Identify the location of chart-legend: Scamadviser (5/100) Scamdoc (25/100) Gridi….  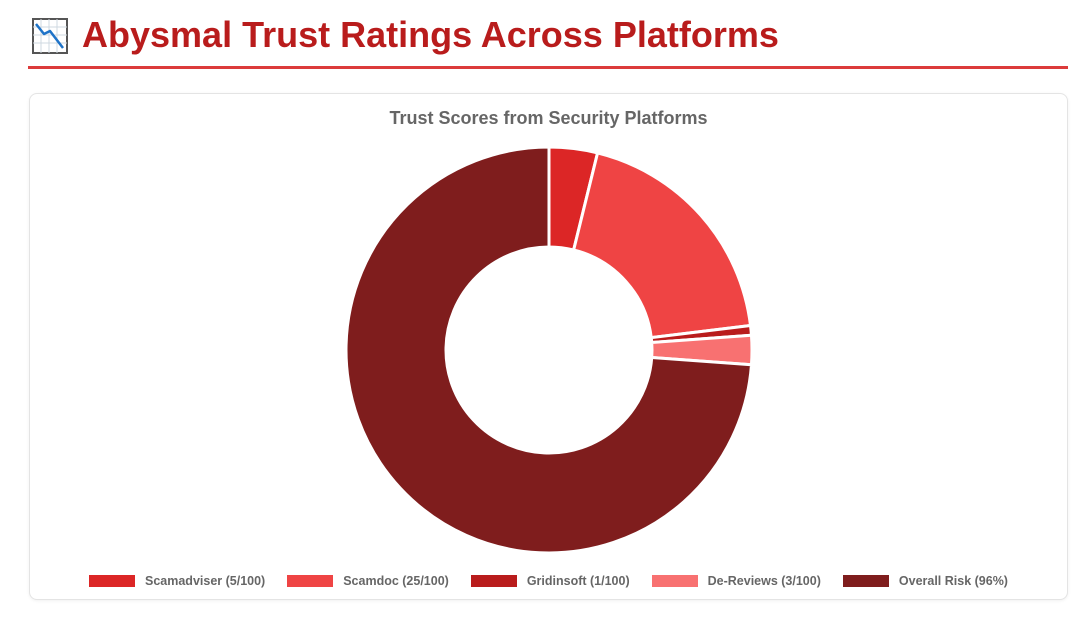
(548, 581).